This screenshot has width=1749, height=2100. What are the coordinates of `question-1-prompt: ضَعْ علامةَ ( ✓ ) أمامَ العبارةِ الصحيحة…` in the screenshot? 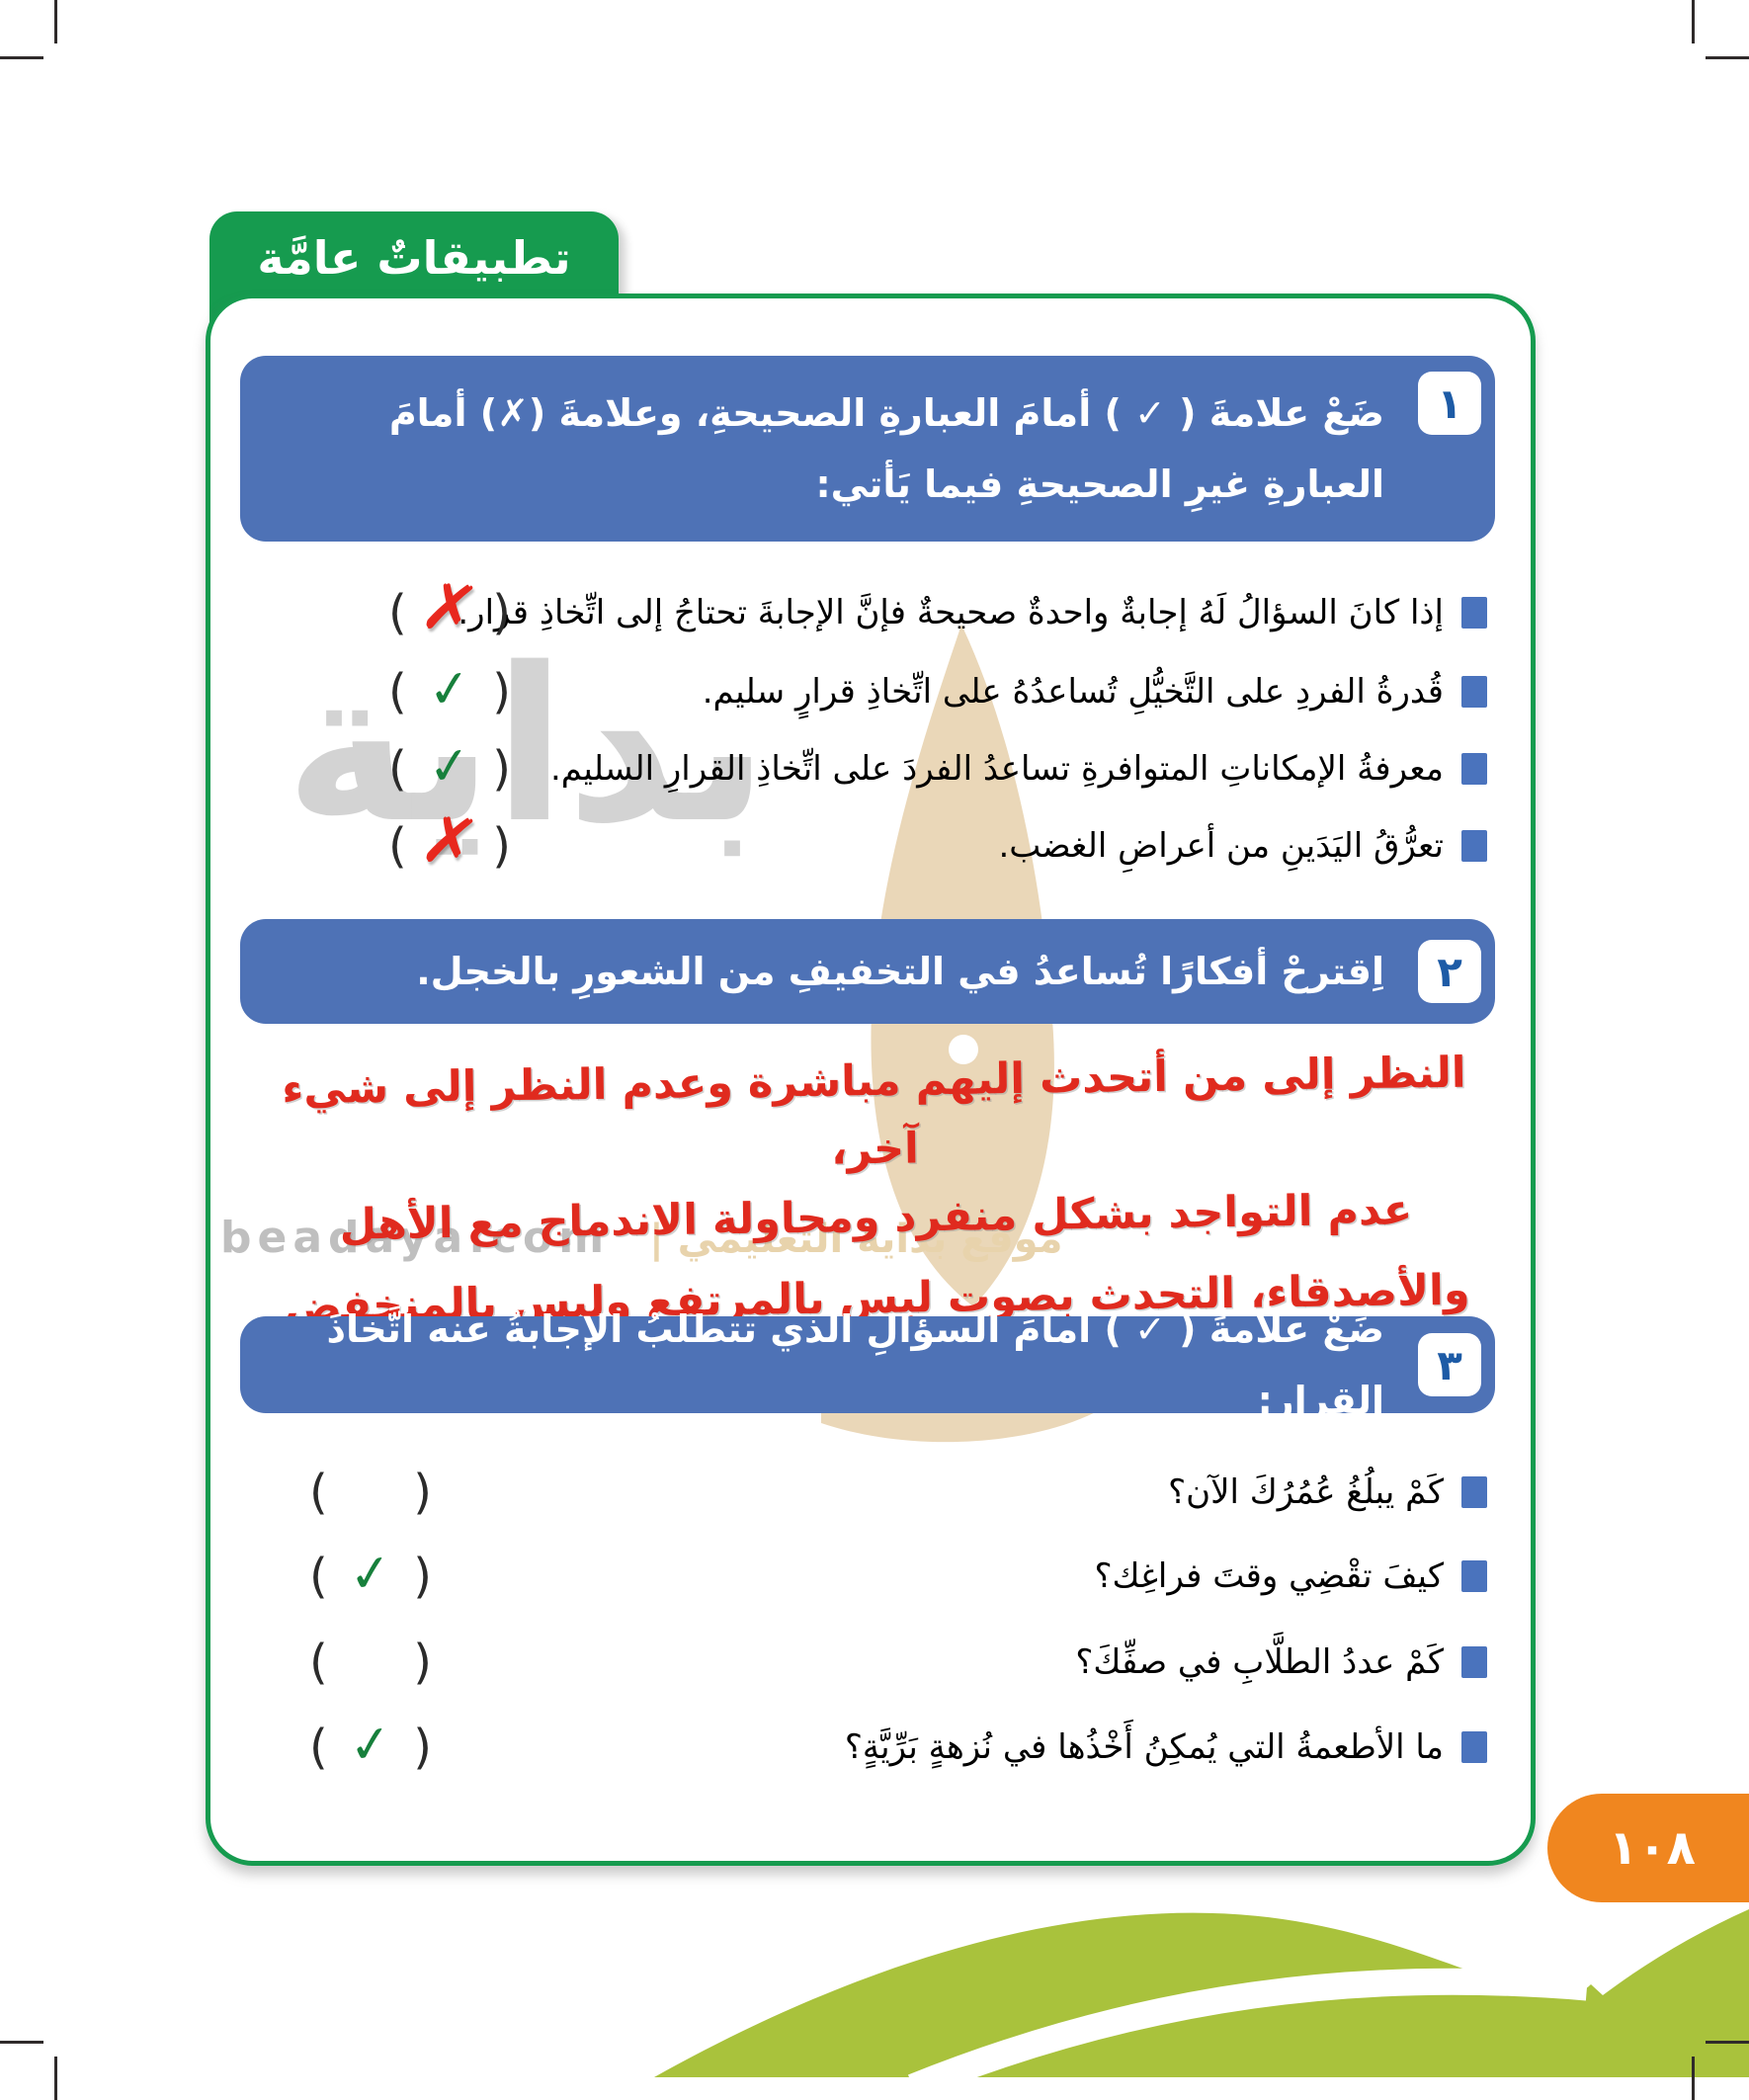 It's located at (886, 449).